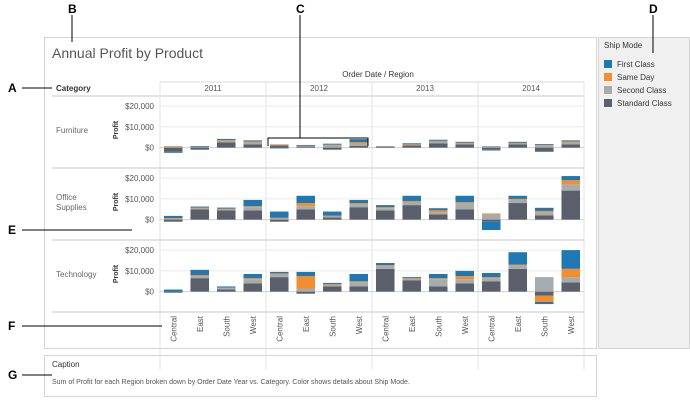  Describe the element at coordinates (644, 103) in the screenshot. I see `legend-label: Standard Class` at that location.